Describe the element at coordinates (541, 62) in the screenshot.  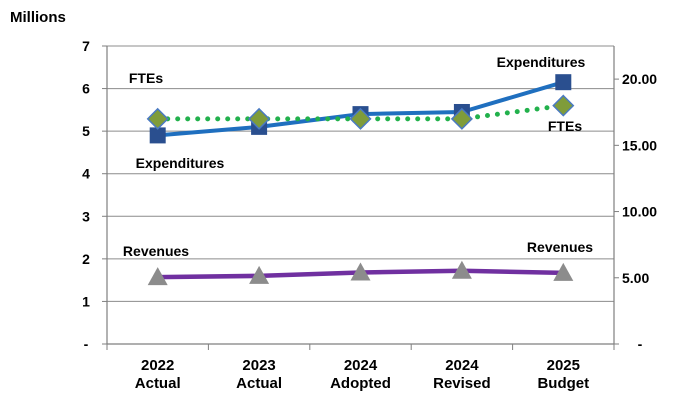
I see `expenditures-label-end: Expenditures` at that location.